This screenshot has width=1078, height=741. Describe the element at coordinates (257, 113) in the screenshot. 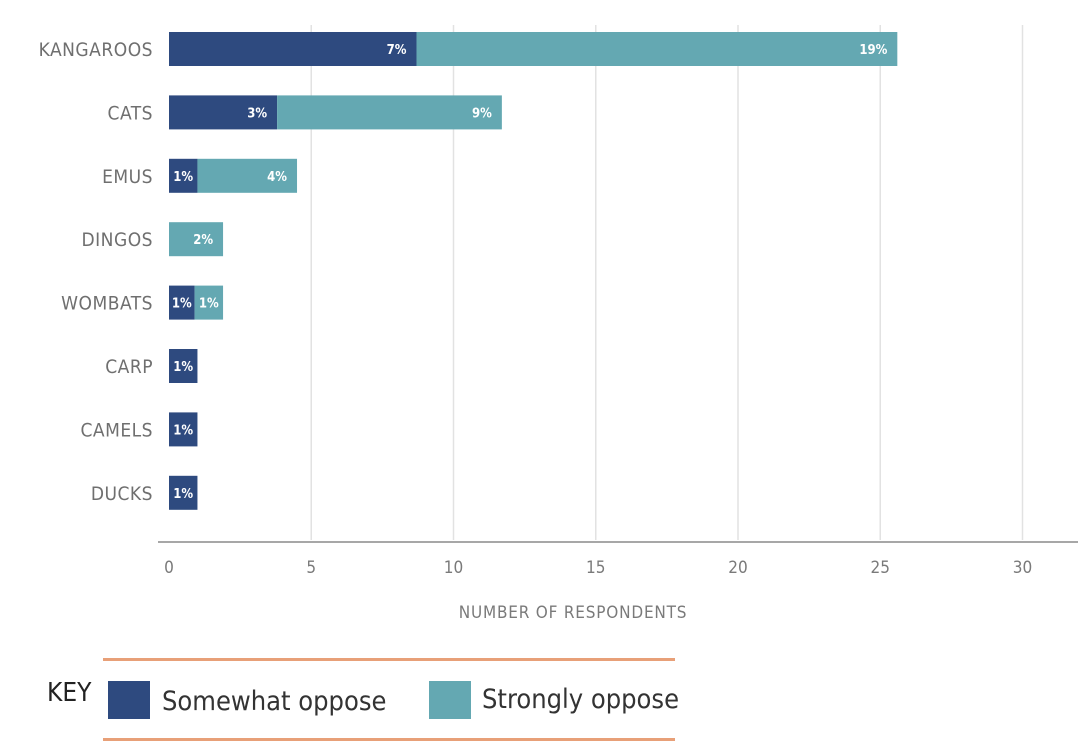

I see `data-label-cats-somewhat-oppose: 3%` at that location.